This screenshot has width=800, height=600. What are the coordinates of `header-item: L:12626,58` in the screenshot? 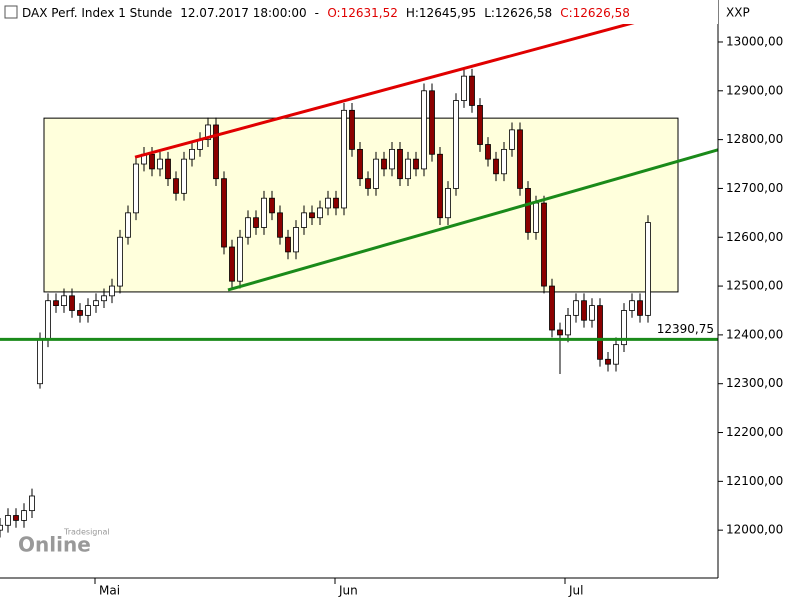 It's located at (518, 13).